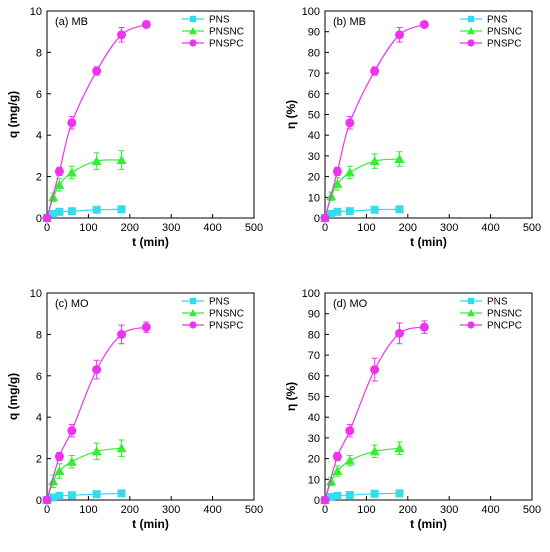  Describe the element at coordinates (39, 136) in the screenshot. I see `y-tick-label: 4` at that location.